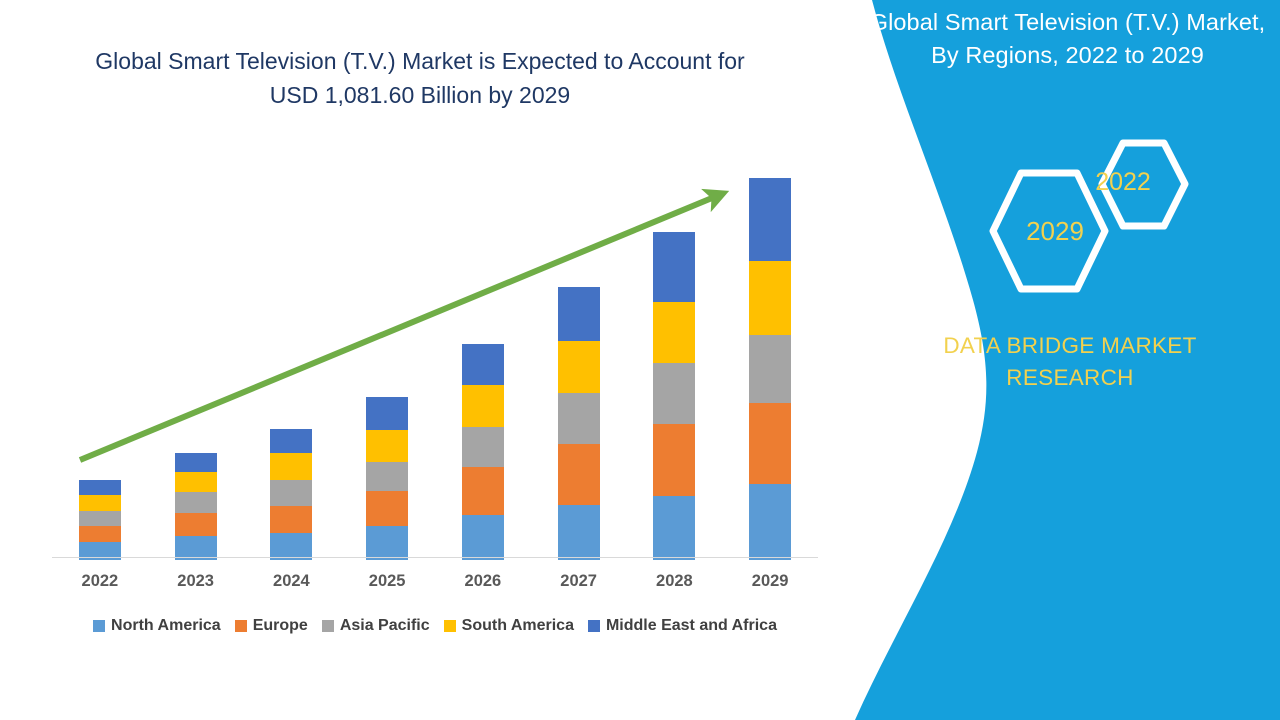 This screenshot has height=720, width=1280. I want to click on bar-segment-2023-north-america, so click(195, 548).